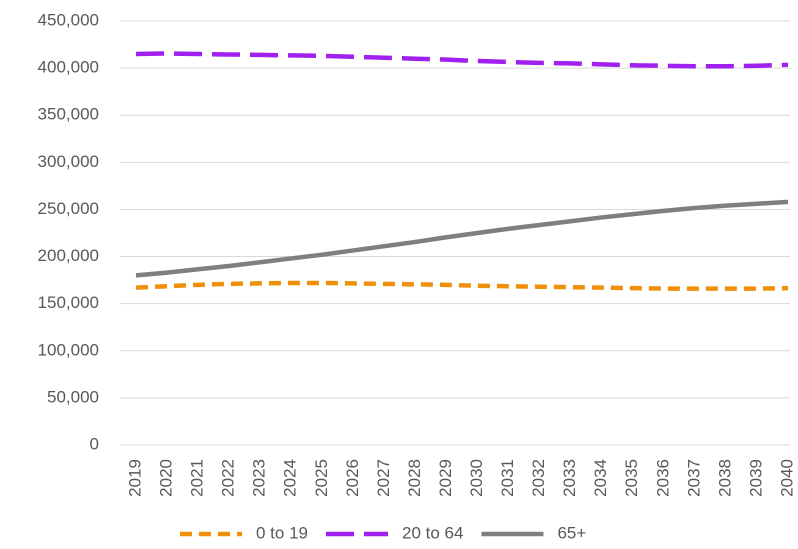 The width and height of the screenshot is (798, 549). What do you see at coordinates (383, 478) in the screenshot?
I see `x-tick-label: 2027` at bounding box center [383, 478].